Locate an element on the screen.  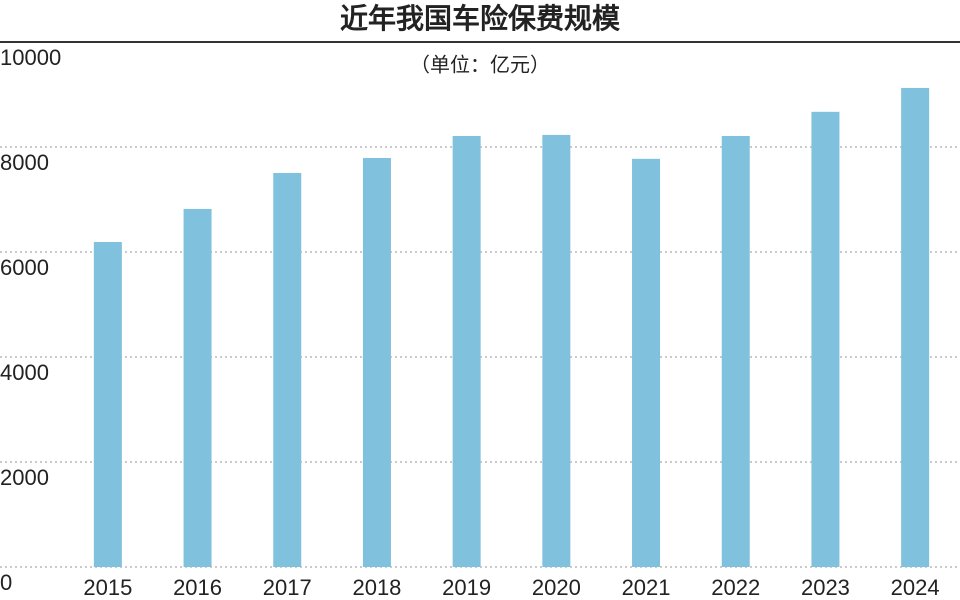
x-tick-label: 2023 is located at coordinates (825, 587).